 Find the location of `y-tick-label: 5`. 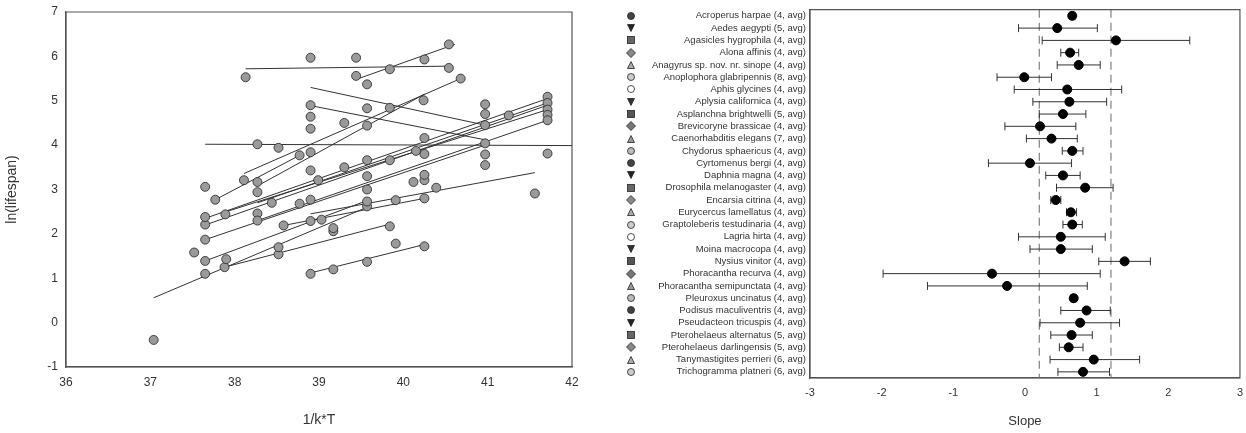

y-tick-label: 5 is located at coordinates (55, 100).